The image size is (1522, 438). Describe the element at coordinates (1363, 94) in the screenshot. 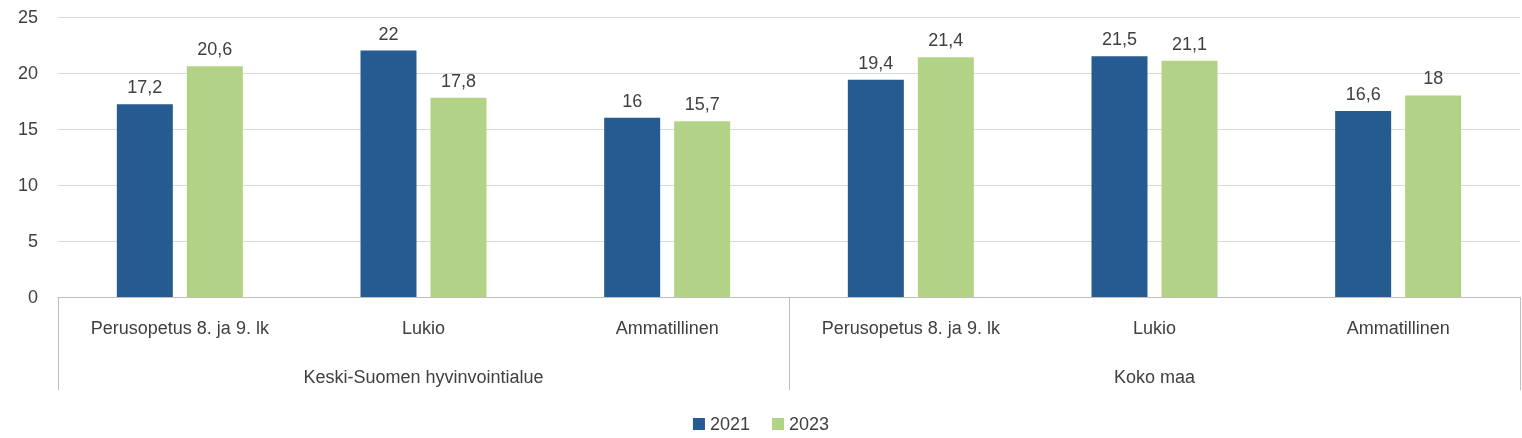

I see `data-label: 16,6` at that location.